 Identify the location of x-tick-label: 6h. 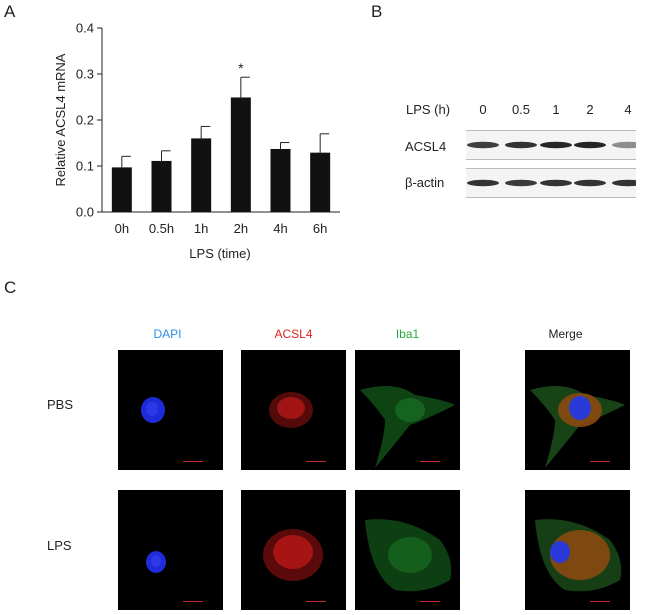
(320, 228).